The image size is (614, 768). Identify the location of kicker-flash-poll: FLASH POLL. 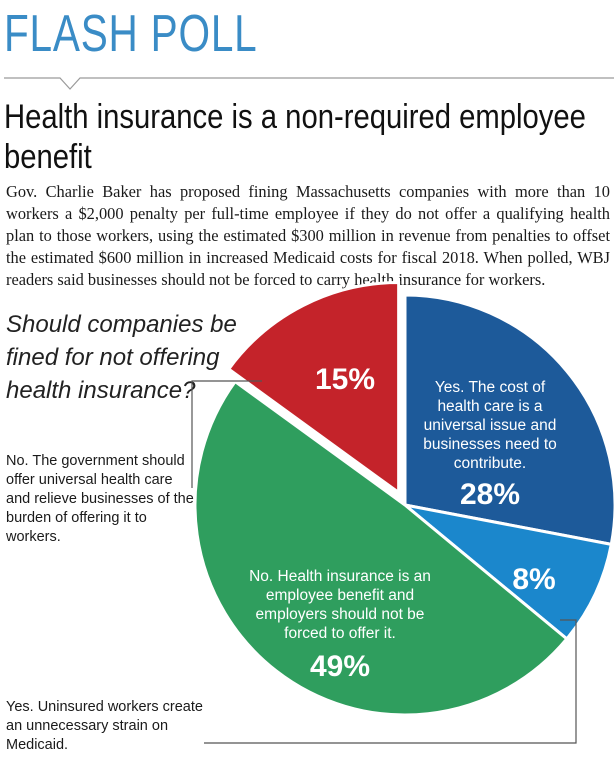
(131, 34).